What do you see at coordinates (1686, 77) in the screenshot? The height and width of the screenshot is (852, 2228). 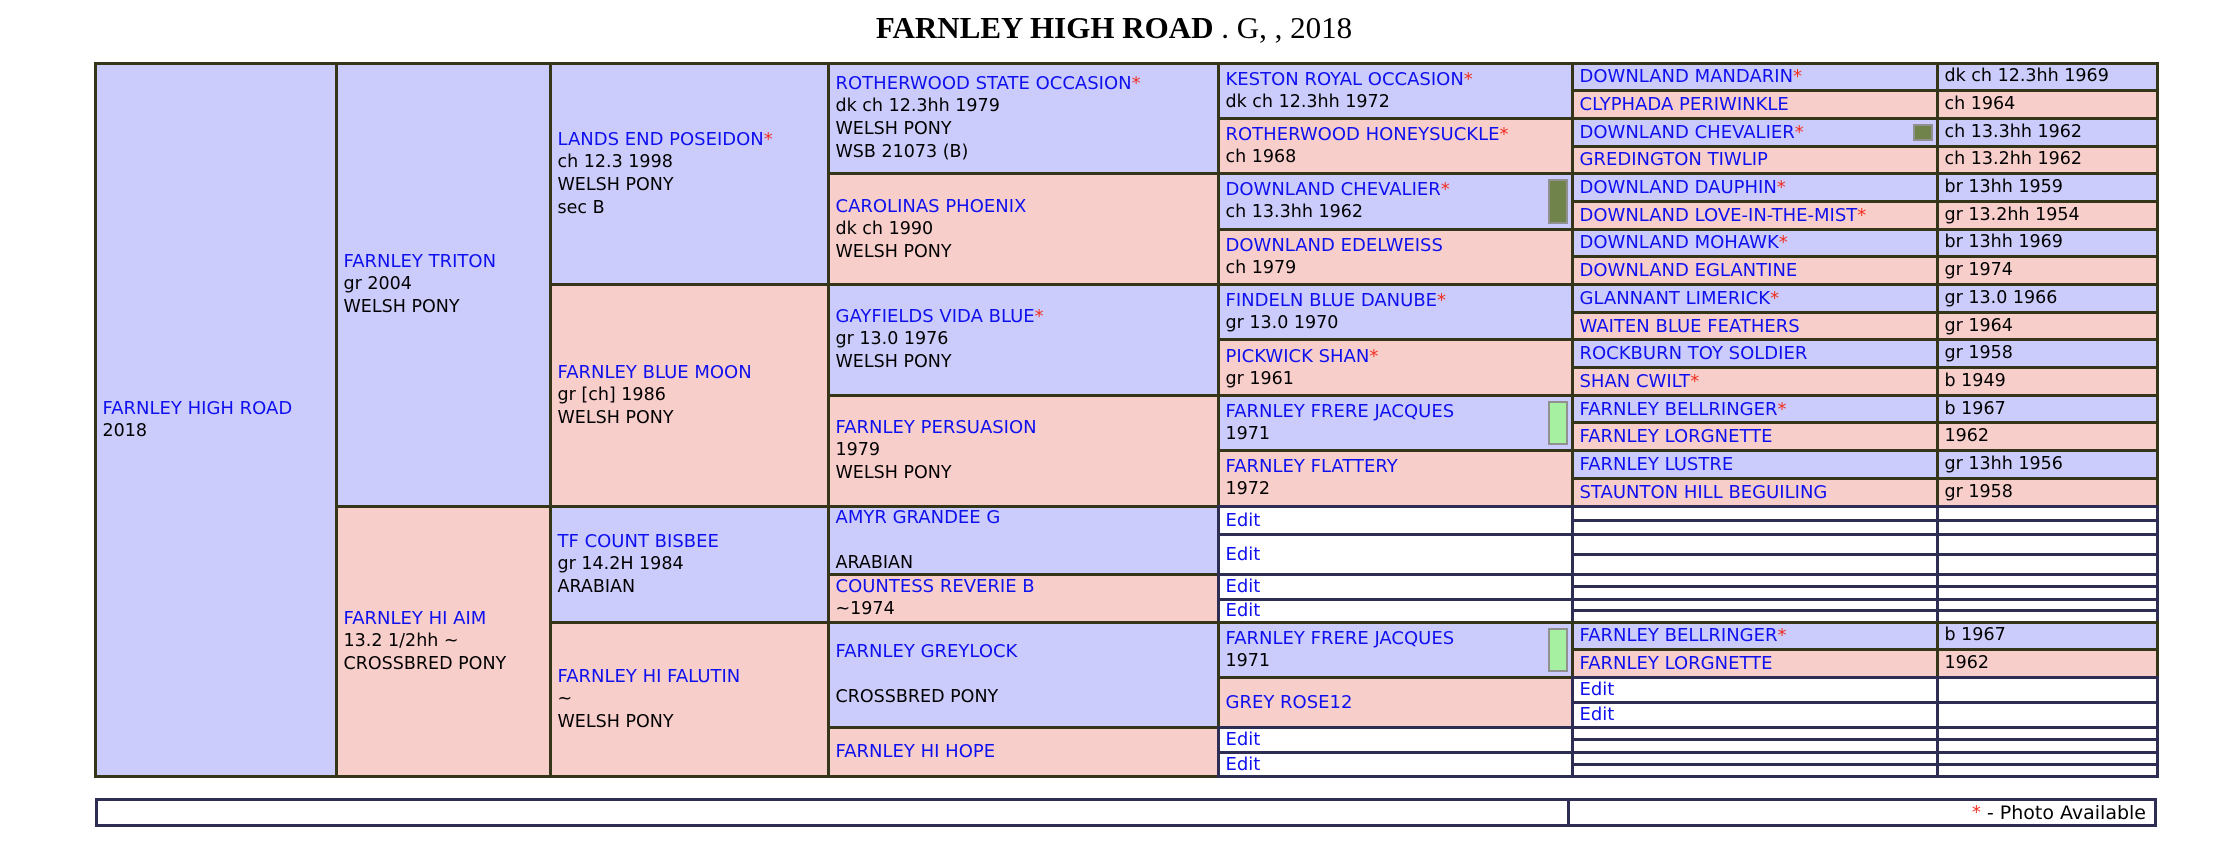 I see `horse-link-downland-mandarin: DOWNLAND MANDARIN` at bounding box center [1686, 77].